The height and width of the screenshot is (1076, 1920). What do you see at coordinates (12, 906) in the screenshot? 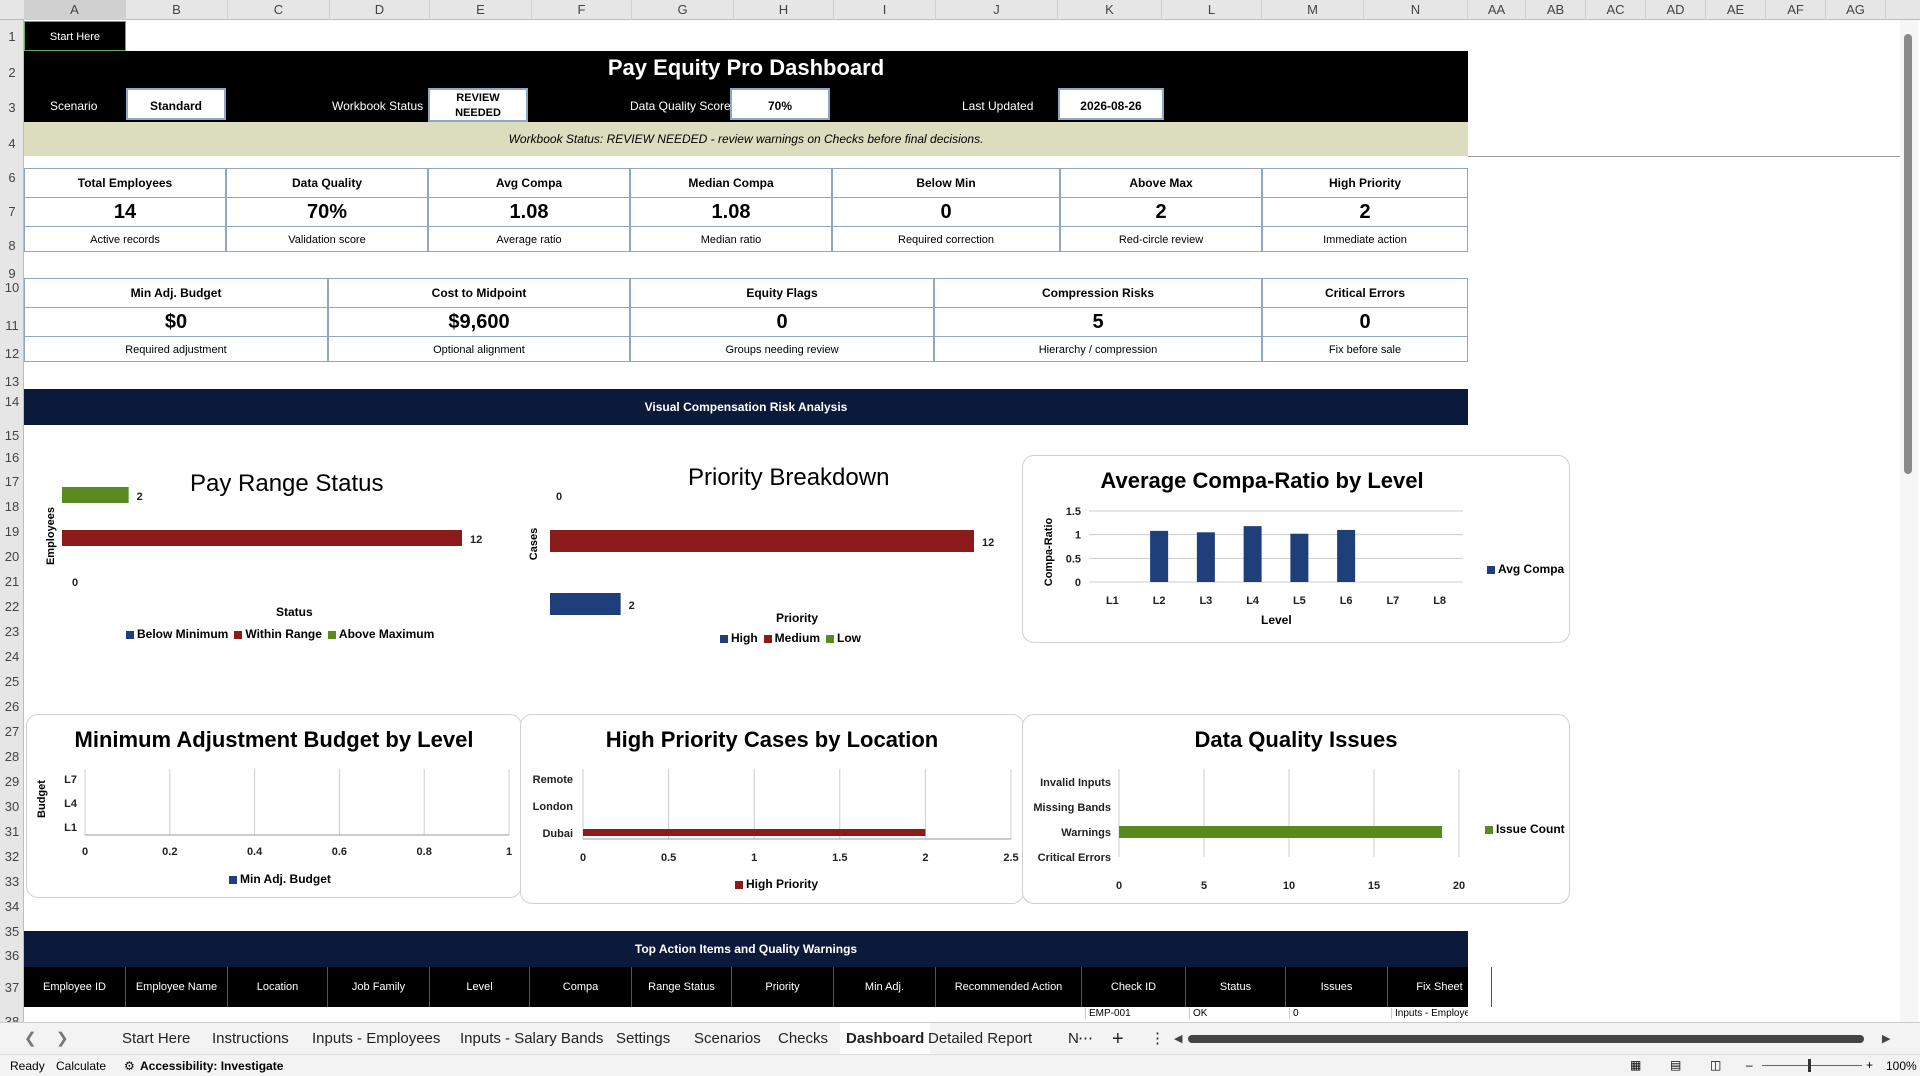
I see `row-header-34: 34` at bounding box center [12, 906].